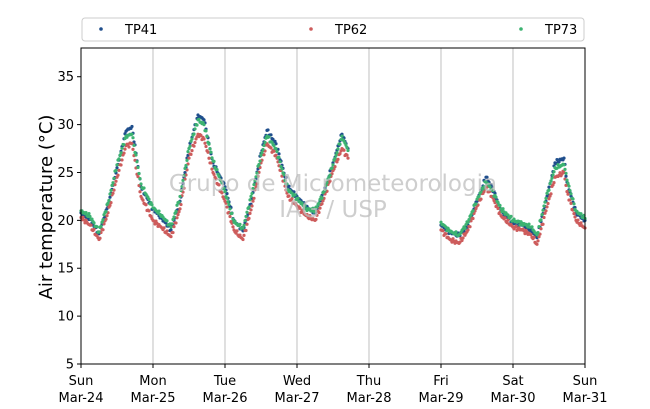  What do you see at coordinates (441, 398) in the screenshot?
I see `x-tick-date-label: Mar-29` at bounding box center [441, 398].